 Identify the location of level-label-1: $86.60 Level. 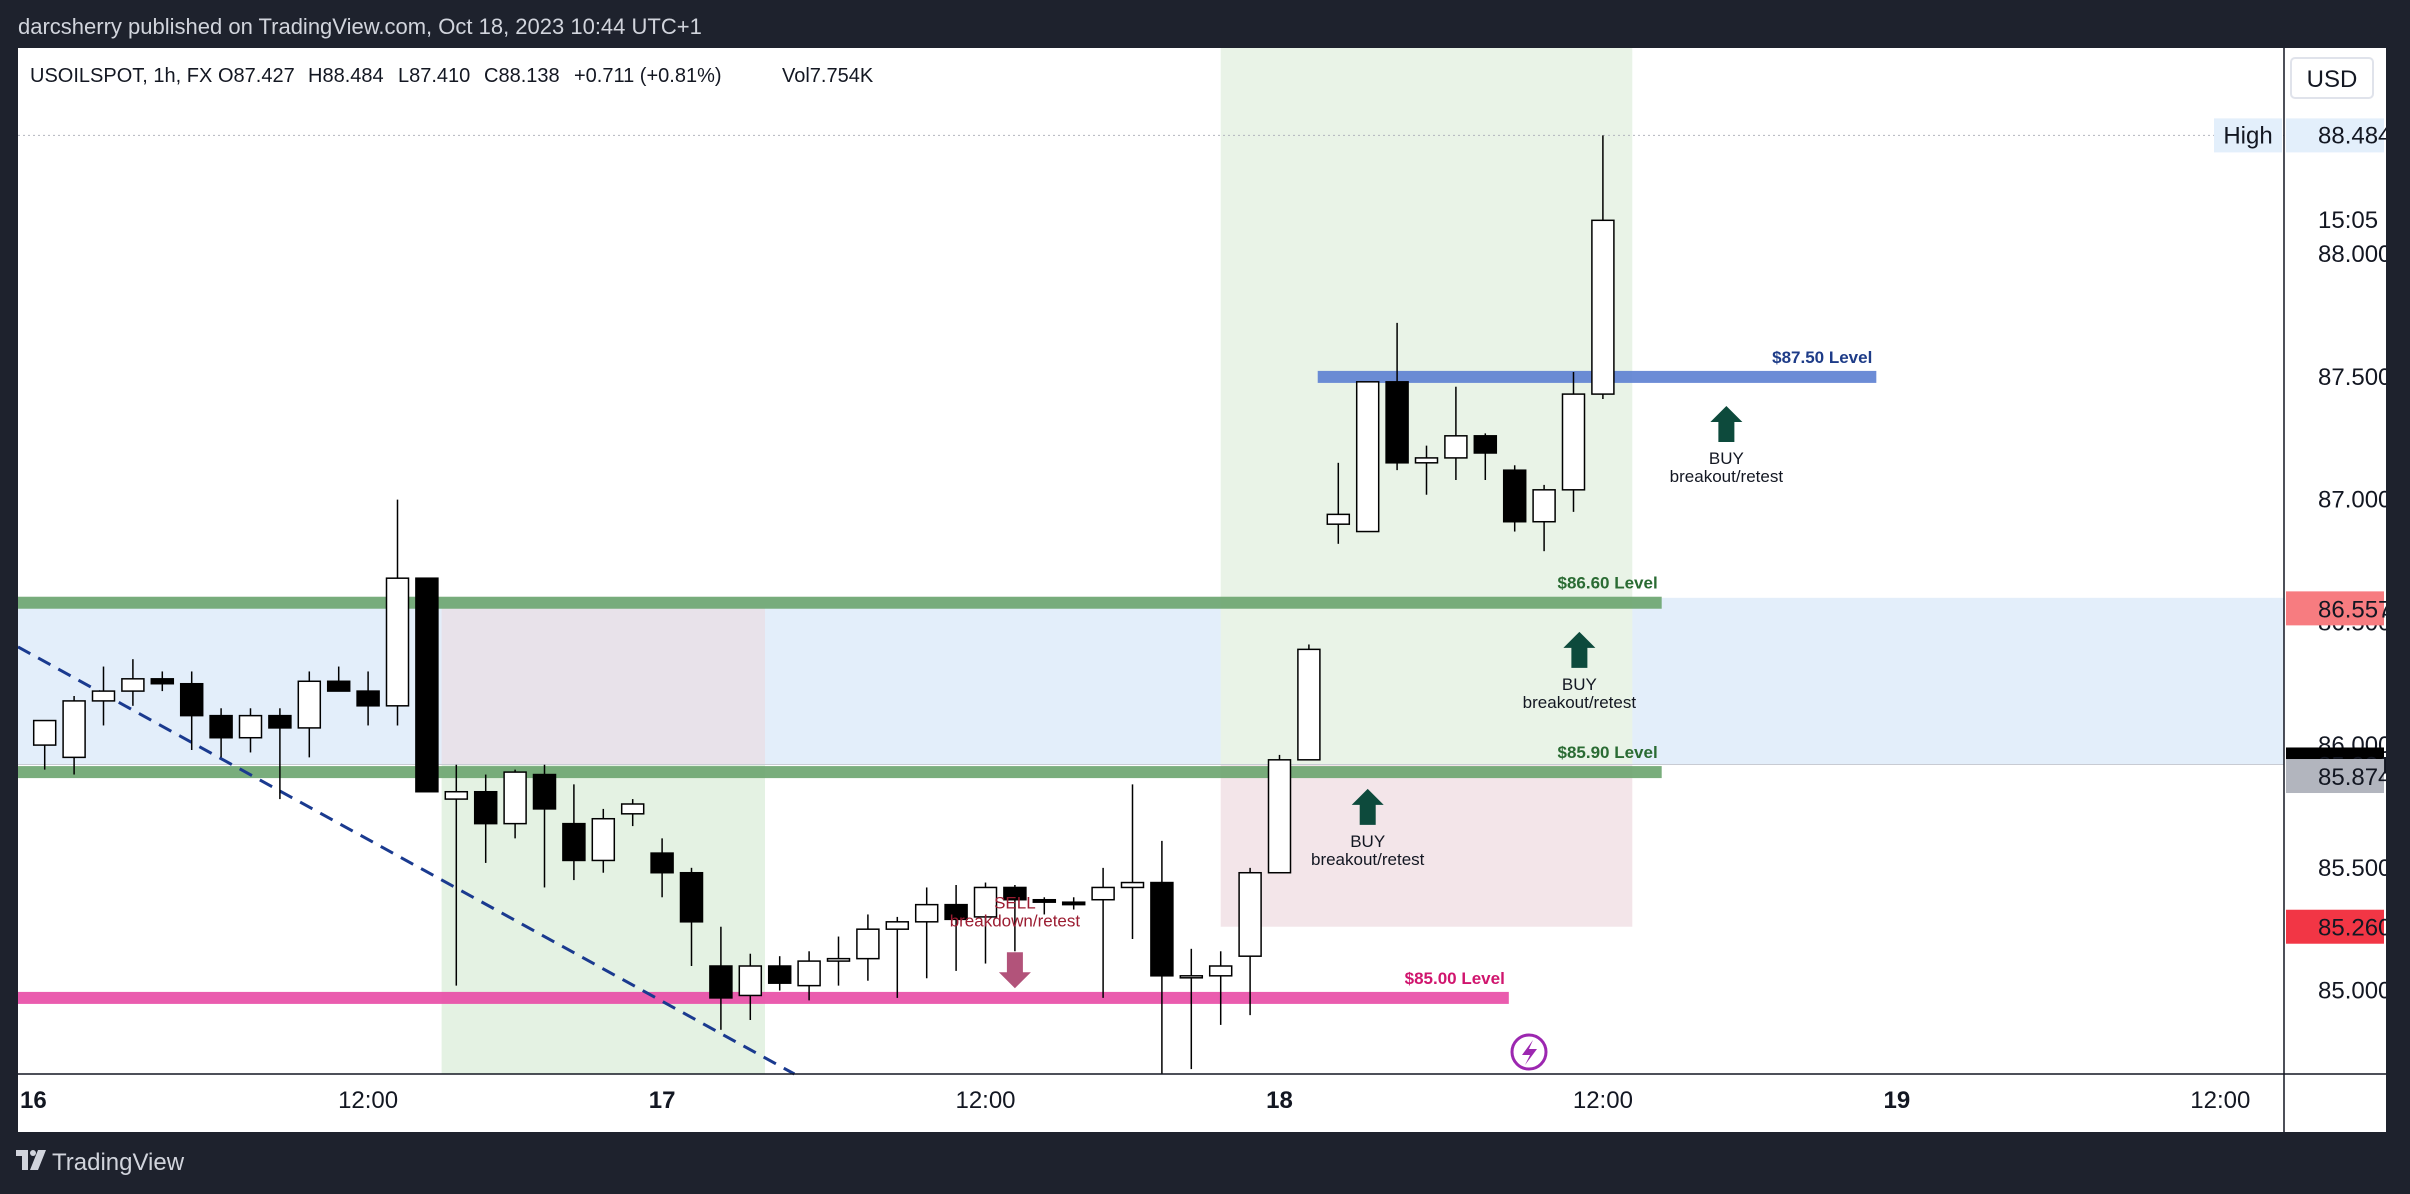
(1607, 583).